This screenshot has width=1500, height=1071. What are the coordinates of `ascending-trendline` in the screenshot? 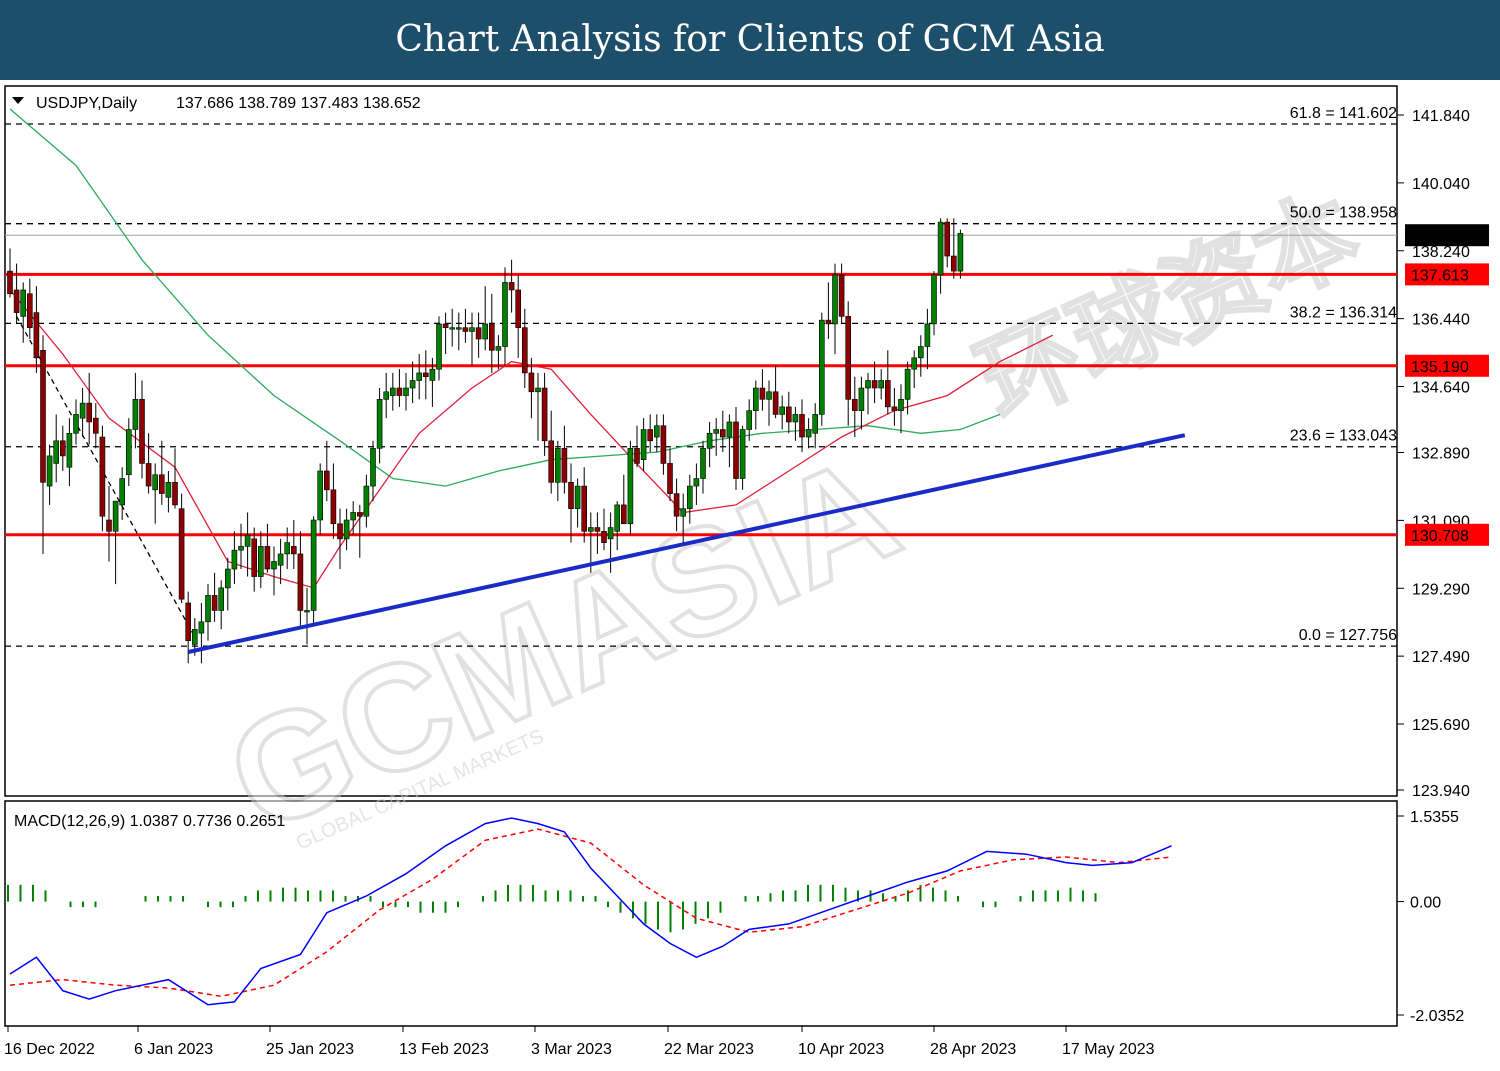 It's located at (686, 543).